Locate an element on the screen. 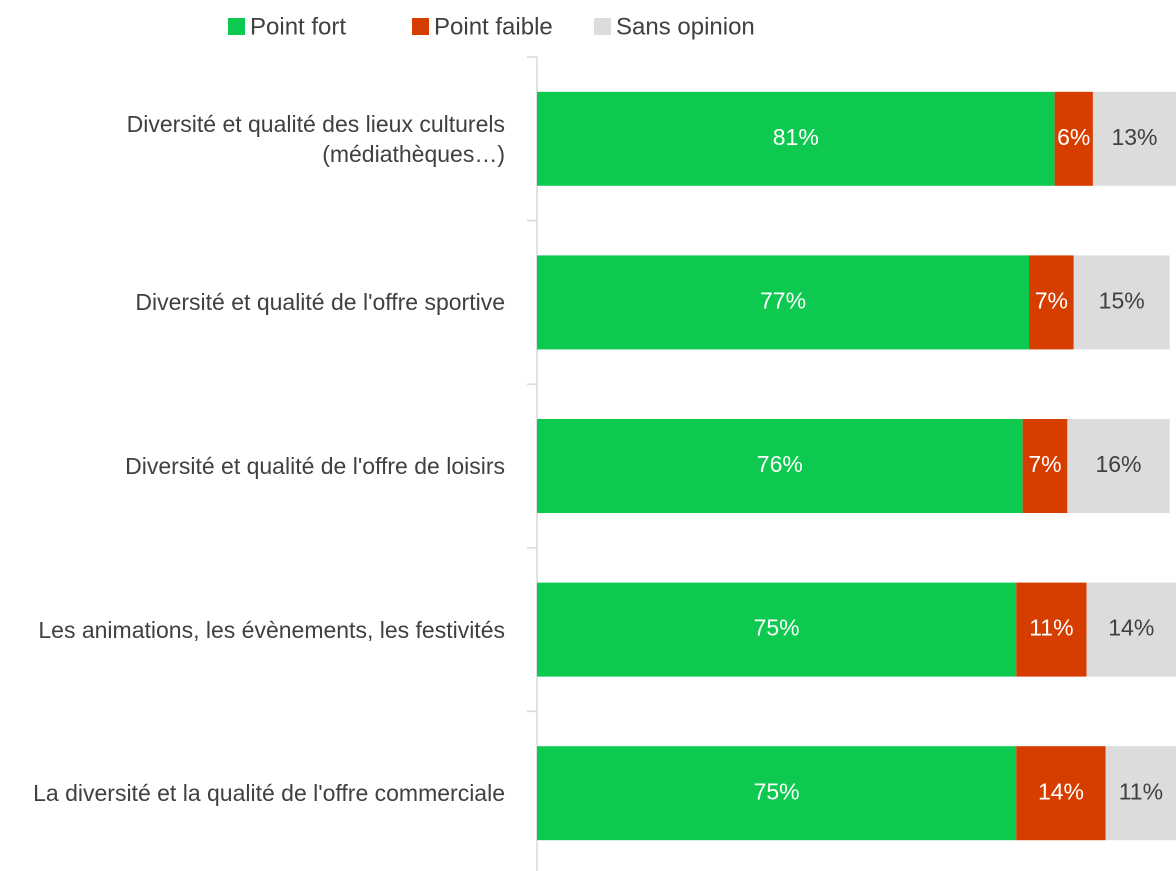 This screenshot has height=871, width=1176. category-label: Diversité et qualité de l'offre sportive is located at coordinates (252, 302).